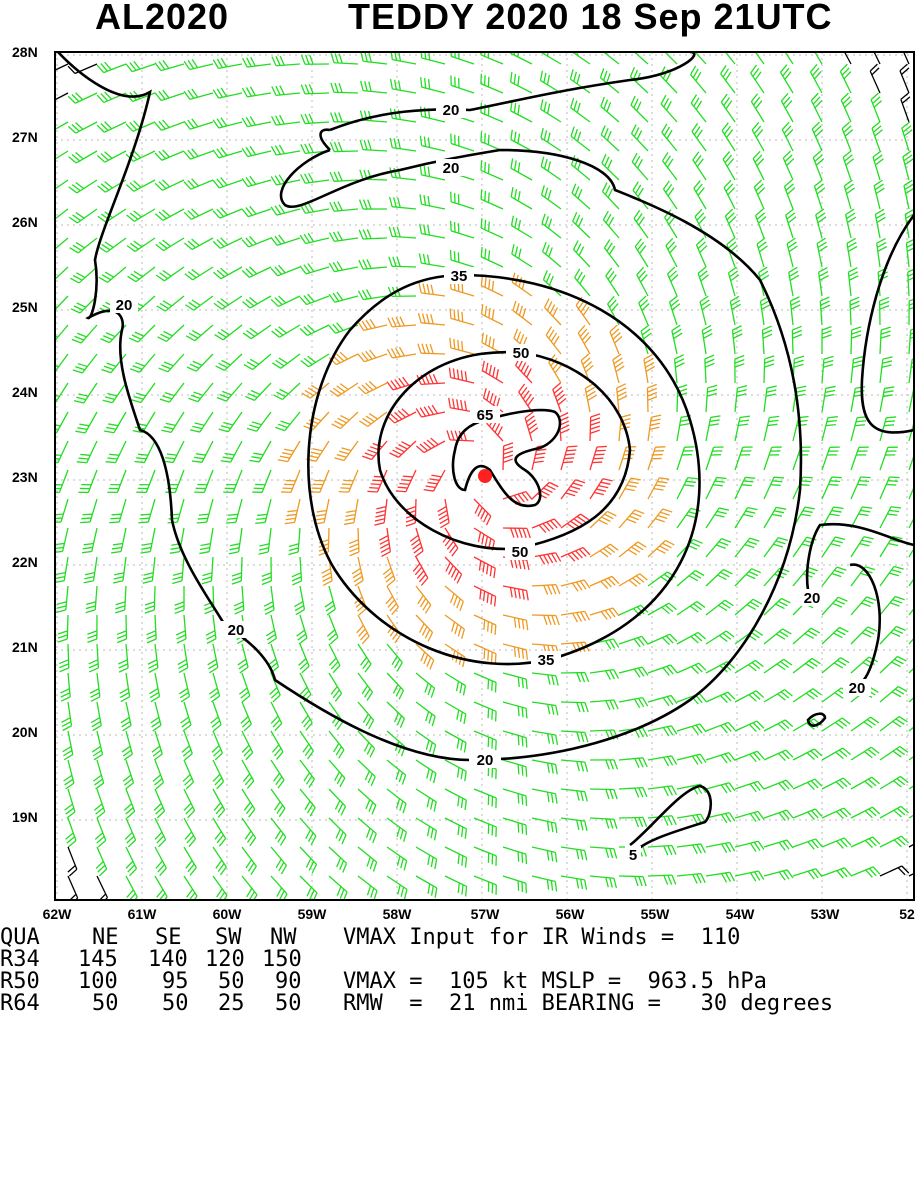 The height and width of the screenshot is (1184, 919). I want to click on contour-label: 50, so click(521, 353).